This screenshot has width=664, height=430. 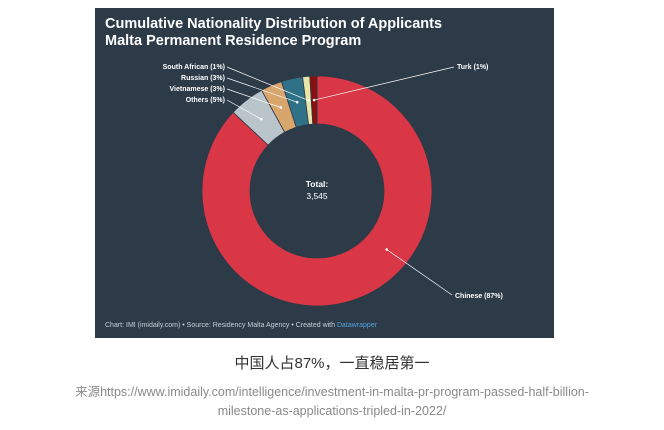 What do you see at coordinates (197, 89) in the screenshot?
I see `slice-label: Vietnamese (3%)` at bounding box center [197, 89].